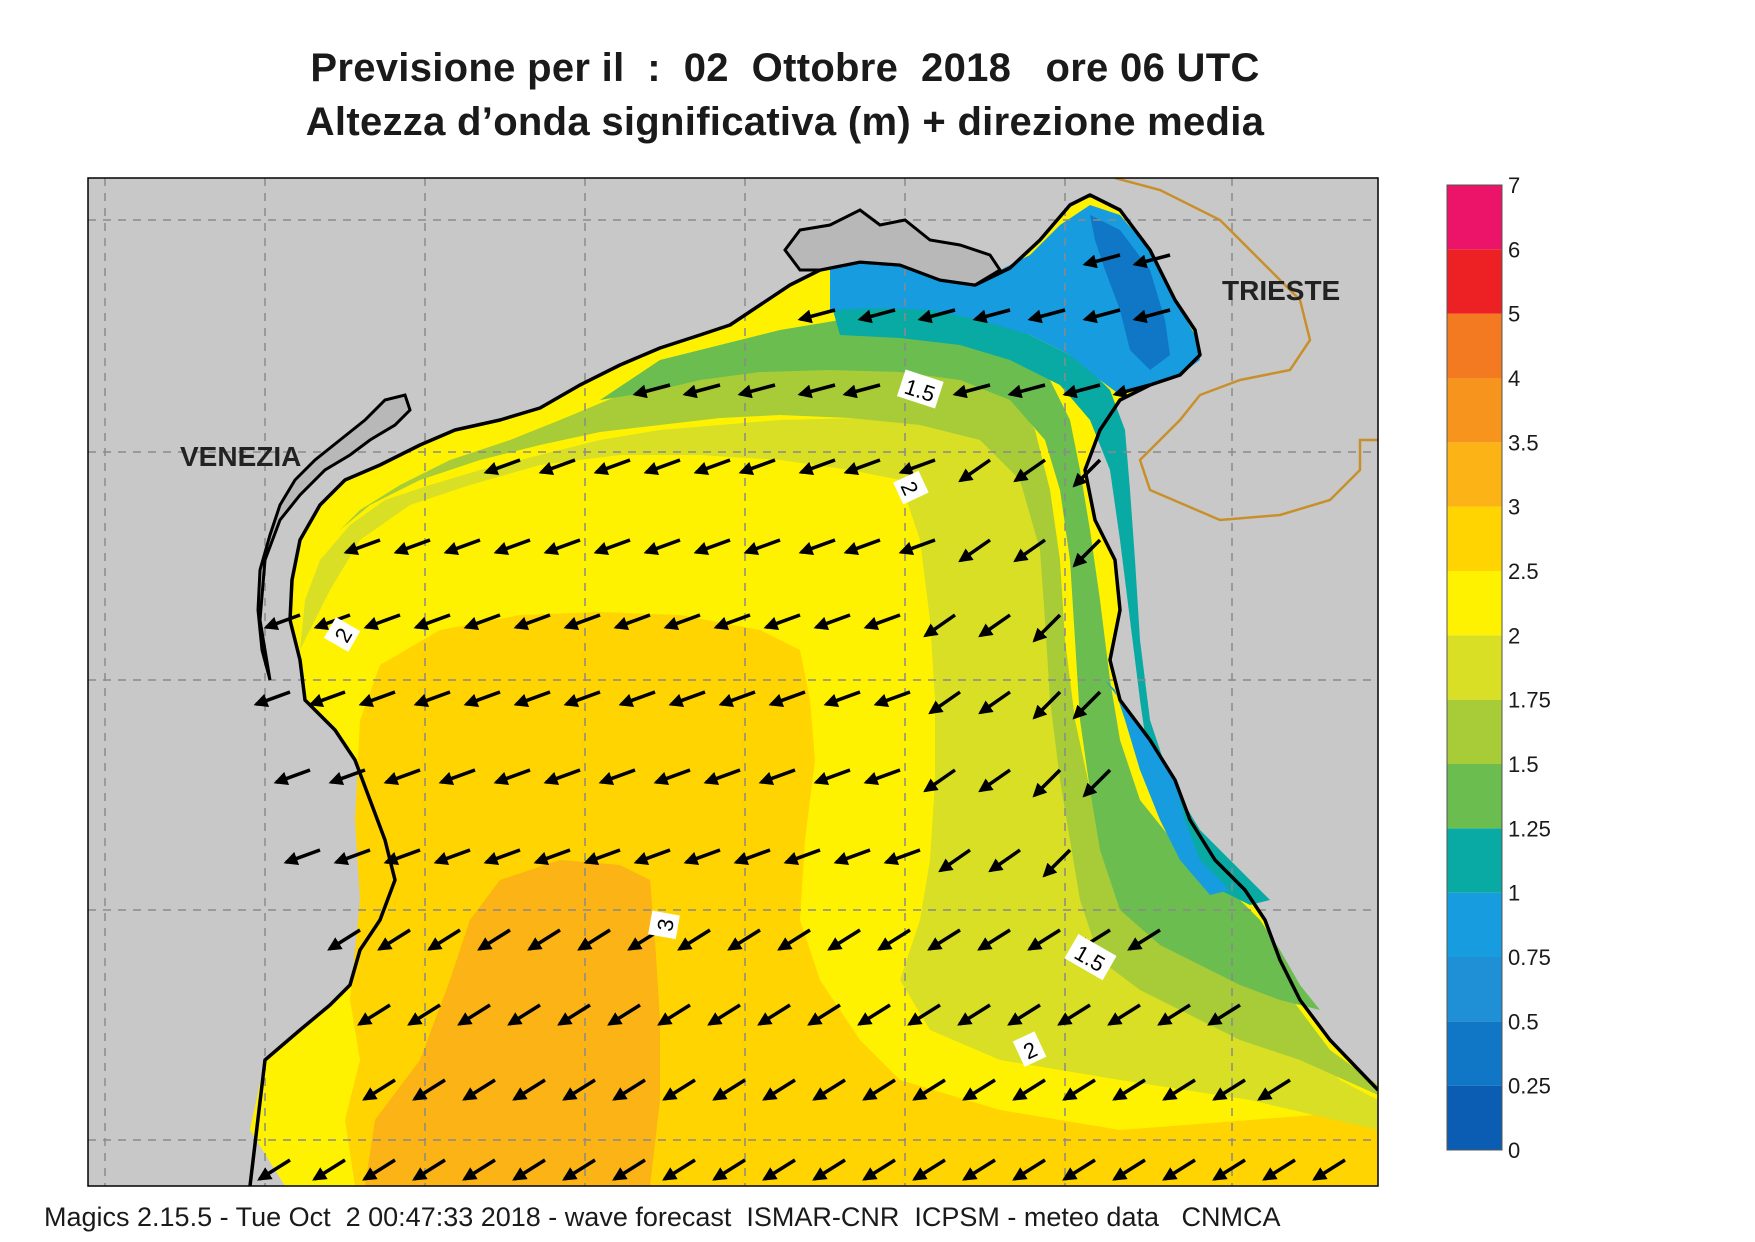 The height and width of the screenshot is (1242, 1755). Describe the element at coordinates (665, 925) in the screenshot. I see `contour-label: 3` at that location.